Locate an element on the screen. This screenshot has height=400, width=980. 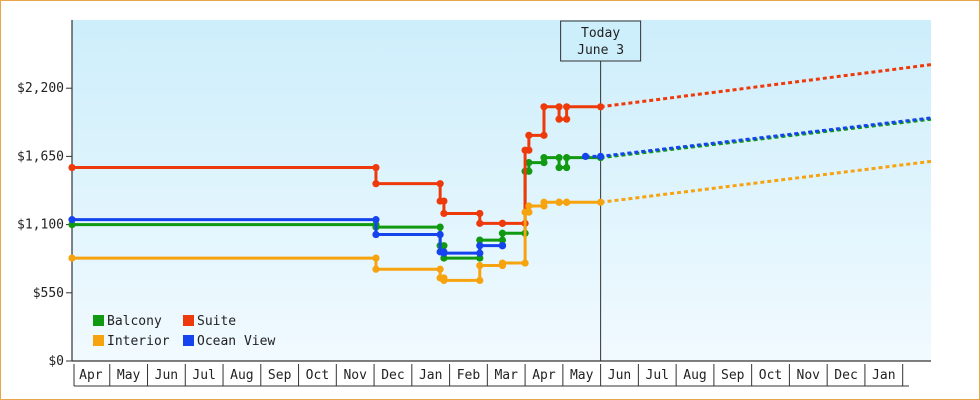
today-label: Today is located at coordinates (600, 33).